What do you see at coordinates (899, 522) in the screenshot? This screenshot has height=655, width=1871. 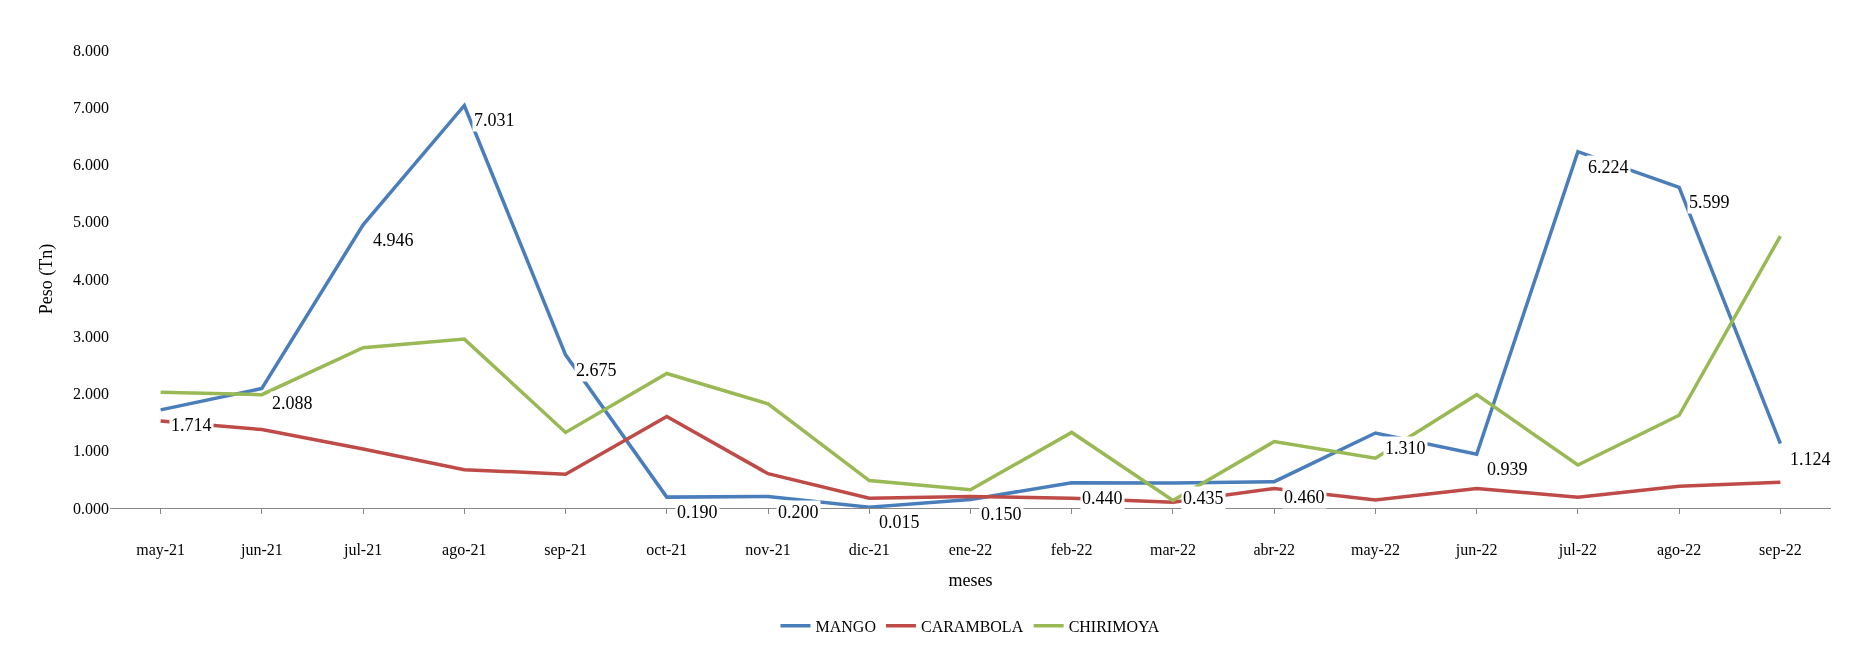 I see `data-label: 0.015` at bounding box center [899, 522].